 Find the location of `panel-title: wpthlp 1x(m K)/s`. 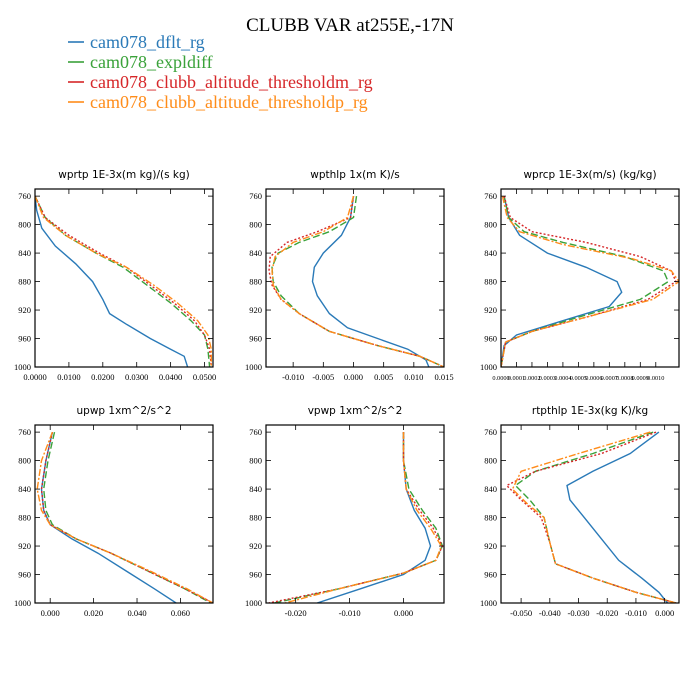

panel-title: wpthlp 1x(m K)/s is located at coordinates (355, 175).